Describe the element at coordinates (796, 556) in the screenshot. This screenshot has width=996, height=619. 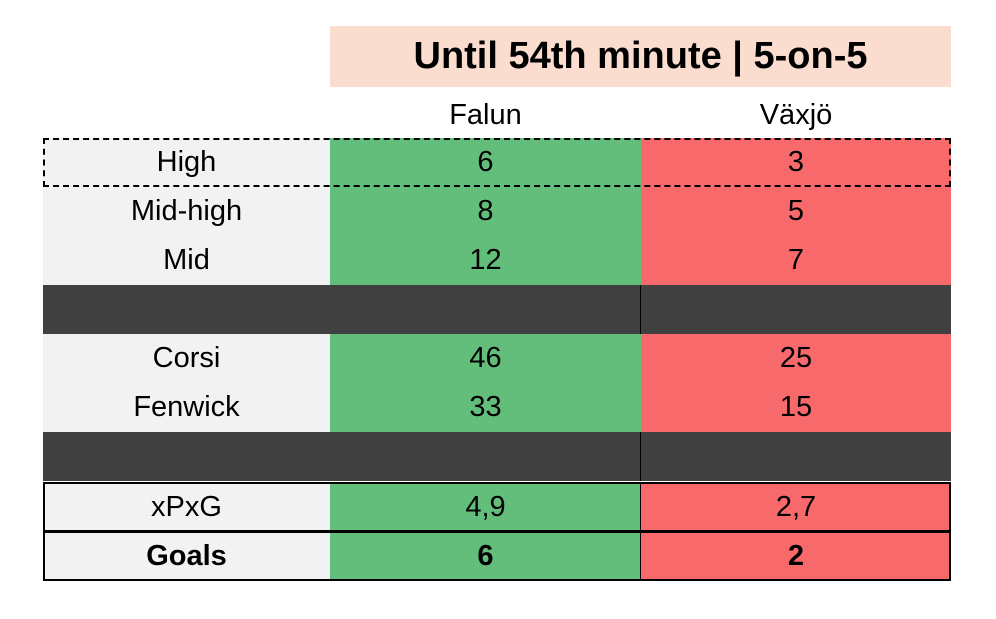
I see `cell-vaxjo-goals: 2` at that location.